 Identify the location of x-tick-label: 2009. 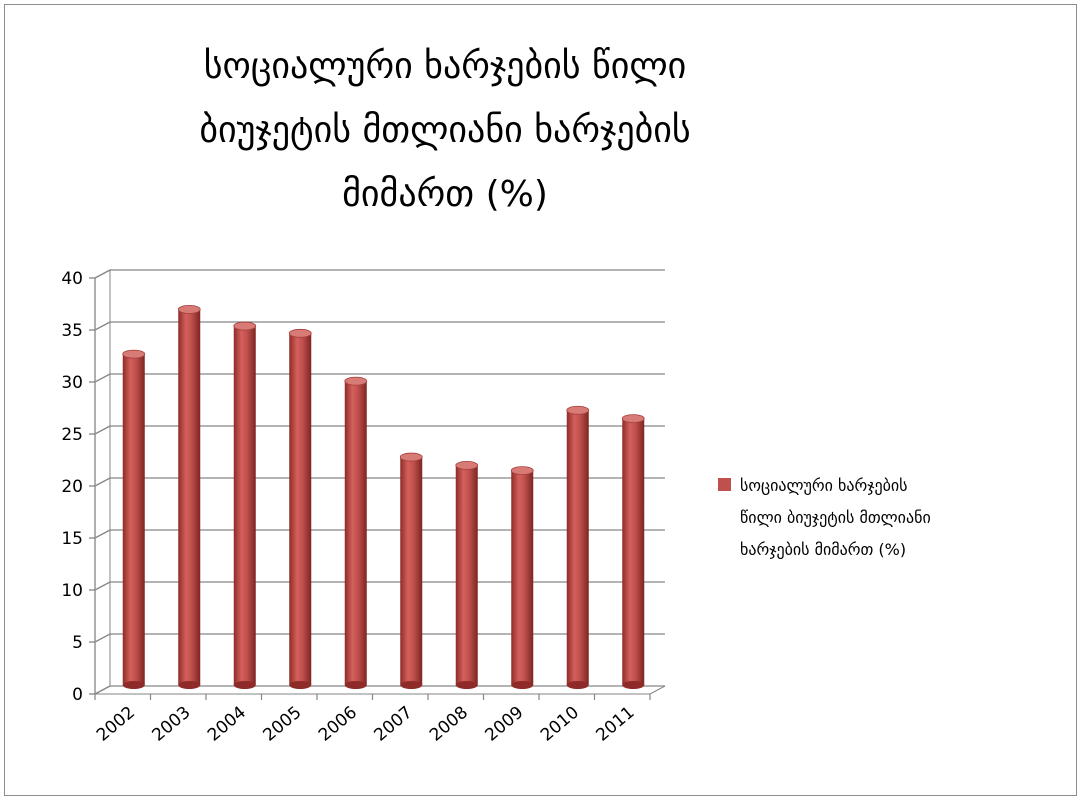
(504, 724).